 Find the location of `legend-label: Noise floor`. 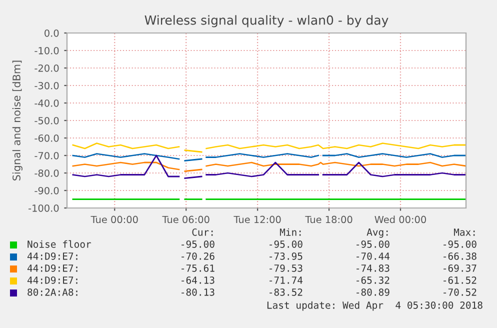

legend-label: Noise floor is located at coordinates (60, 244).